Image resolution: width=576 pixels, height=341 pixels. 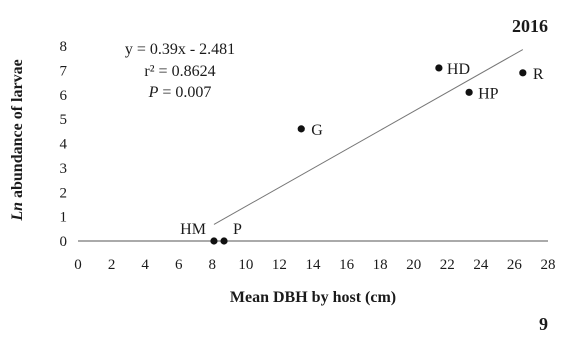 What do you see at coordinates (64, 193) in the screenshot?
I see `y-tick-label: 2` at bounding box center [64, 193].